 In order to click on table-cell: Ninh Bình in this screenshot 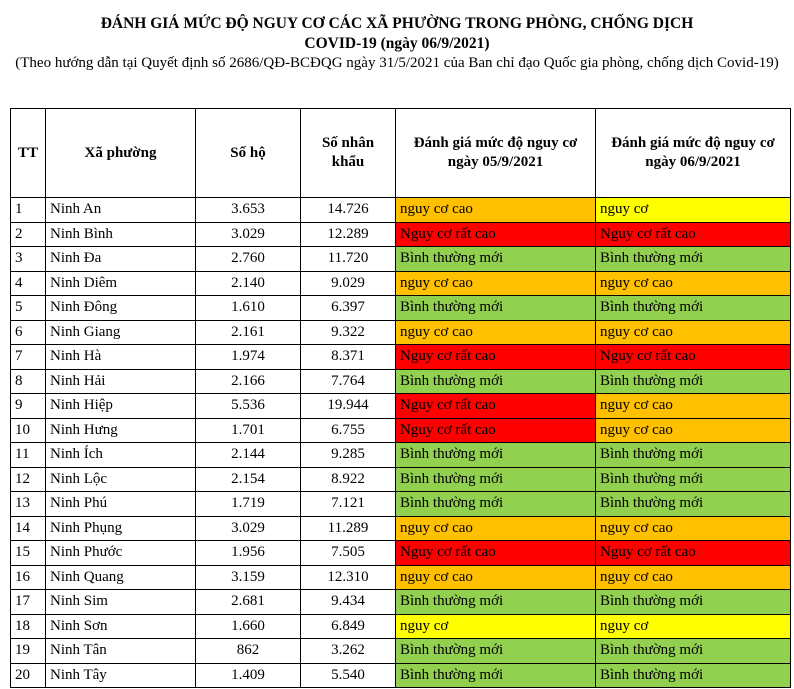, I will do `click(120, 234)`.